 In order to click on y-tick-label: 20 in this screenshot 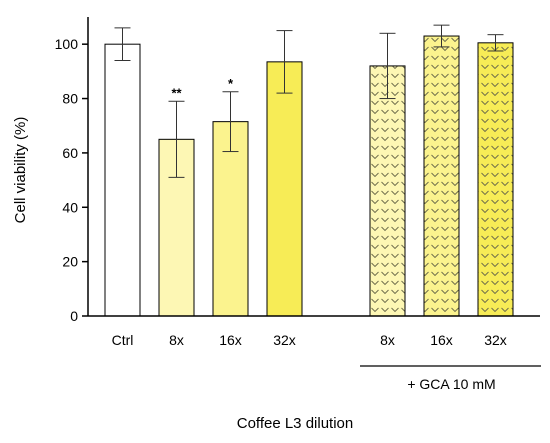, I will do `click(70, 262)`.